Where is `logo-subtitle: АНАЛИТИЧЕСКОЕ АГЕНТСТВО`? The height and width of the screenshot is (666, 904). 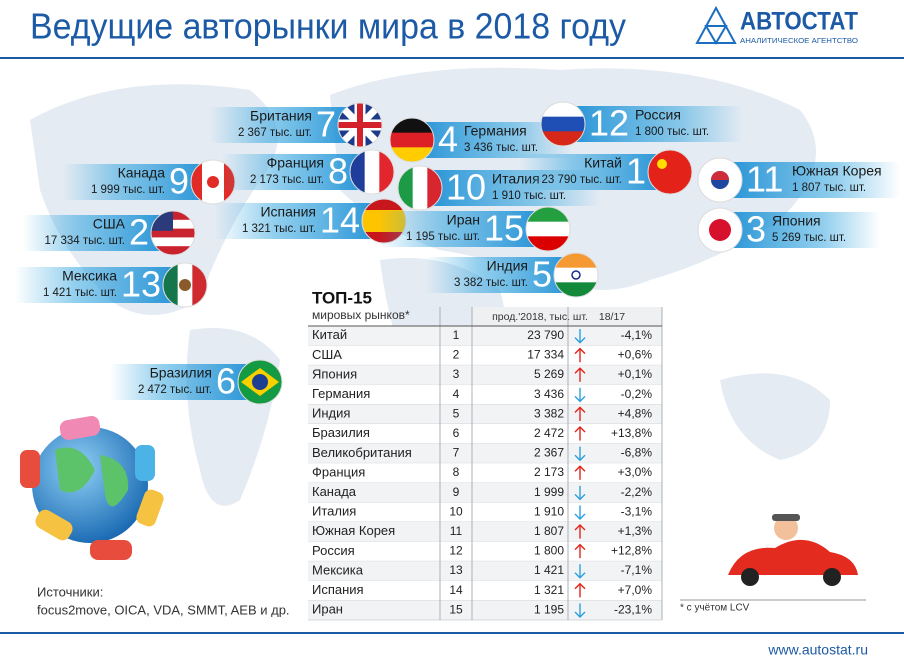 logo-subtitle: АНАЛИТИЧЕСКОЕ АГЕНТСТВО is located at coordinates (799, 41).